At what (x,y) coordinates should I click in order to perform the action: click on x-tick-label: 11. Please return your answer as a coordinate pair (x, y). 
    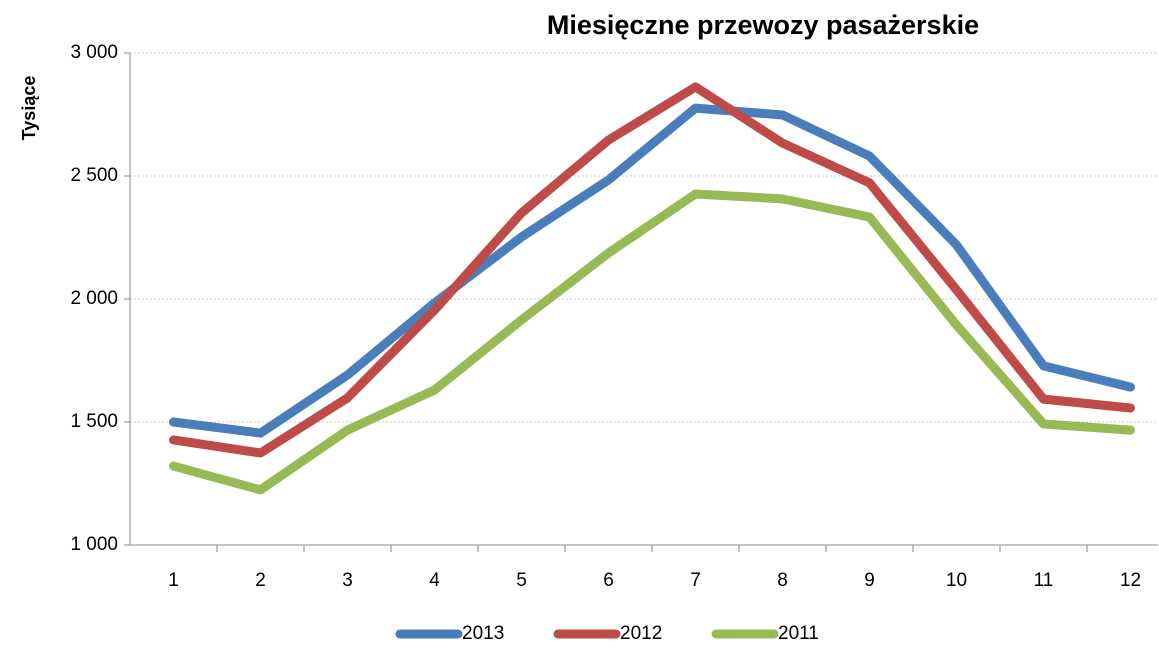
    Looking at the image, I should click on (1044, 580).